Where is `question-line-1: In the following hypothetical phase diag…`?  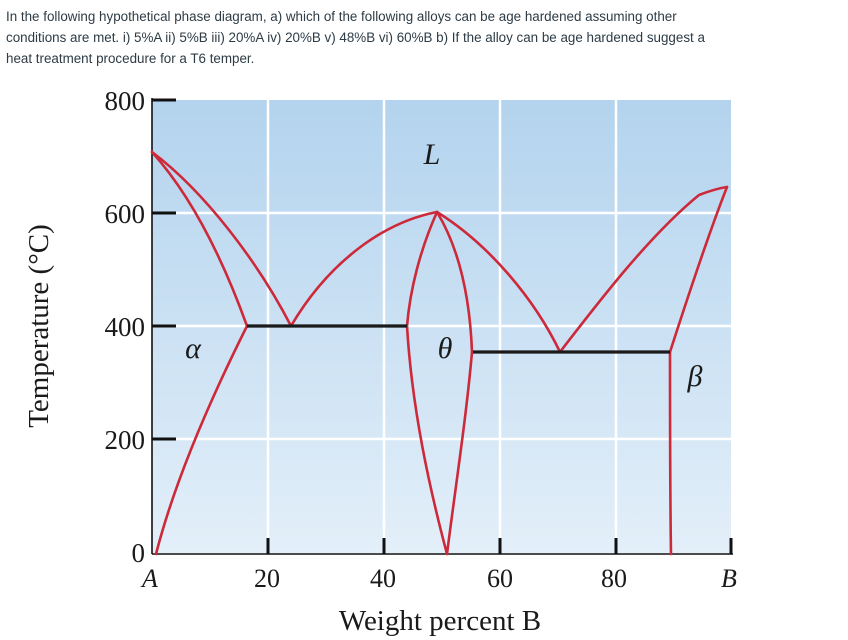 question-line-1: In the following hypothetical phase diag… is located at coordinates (341, 16).